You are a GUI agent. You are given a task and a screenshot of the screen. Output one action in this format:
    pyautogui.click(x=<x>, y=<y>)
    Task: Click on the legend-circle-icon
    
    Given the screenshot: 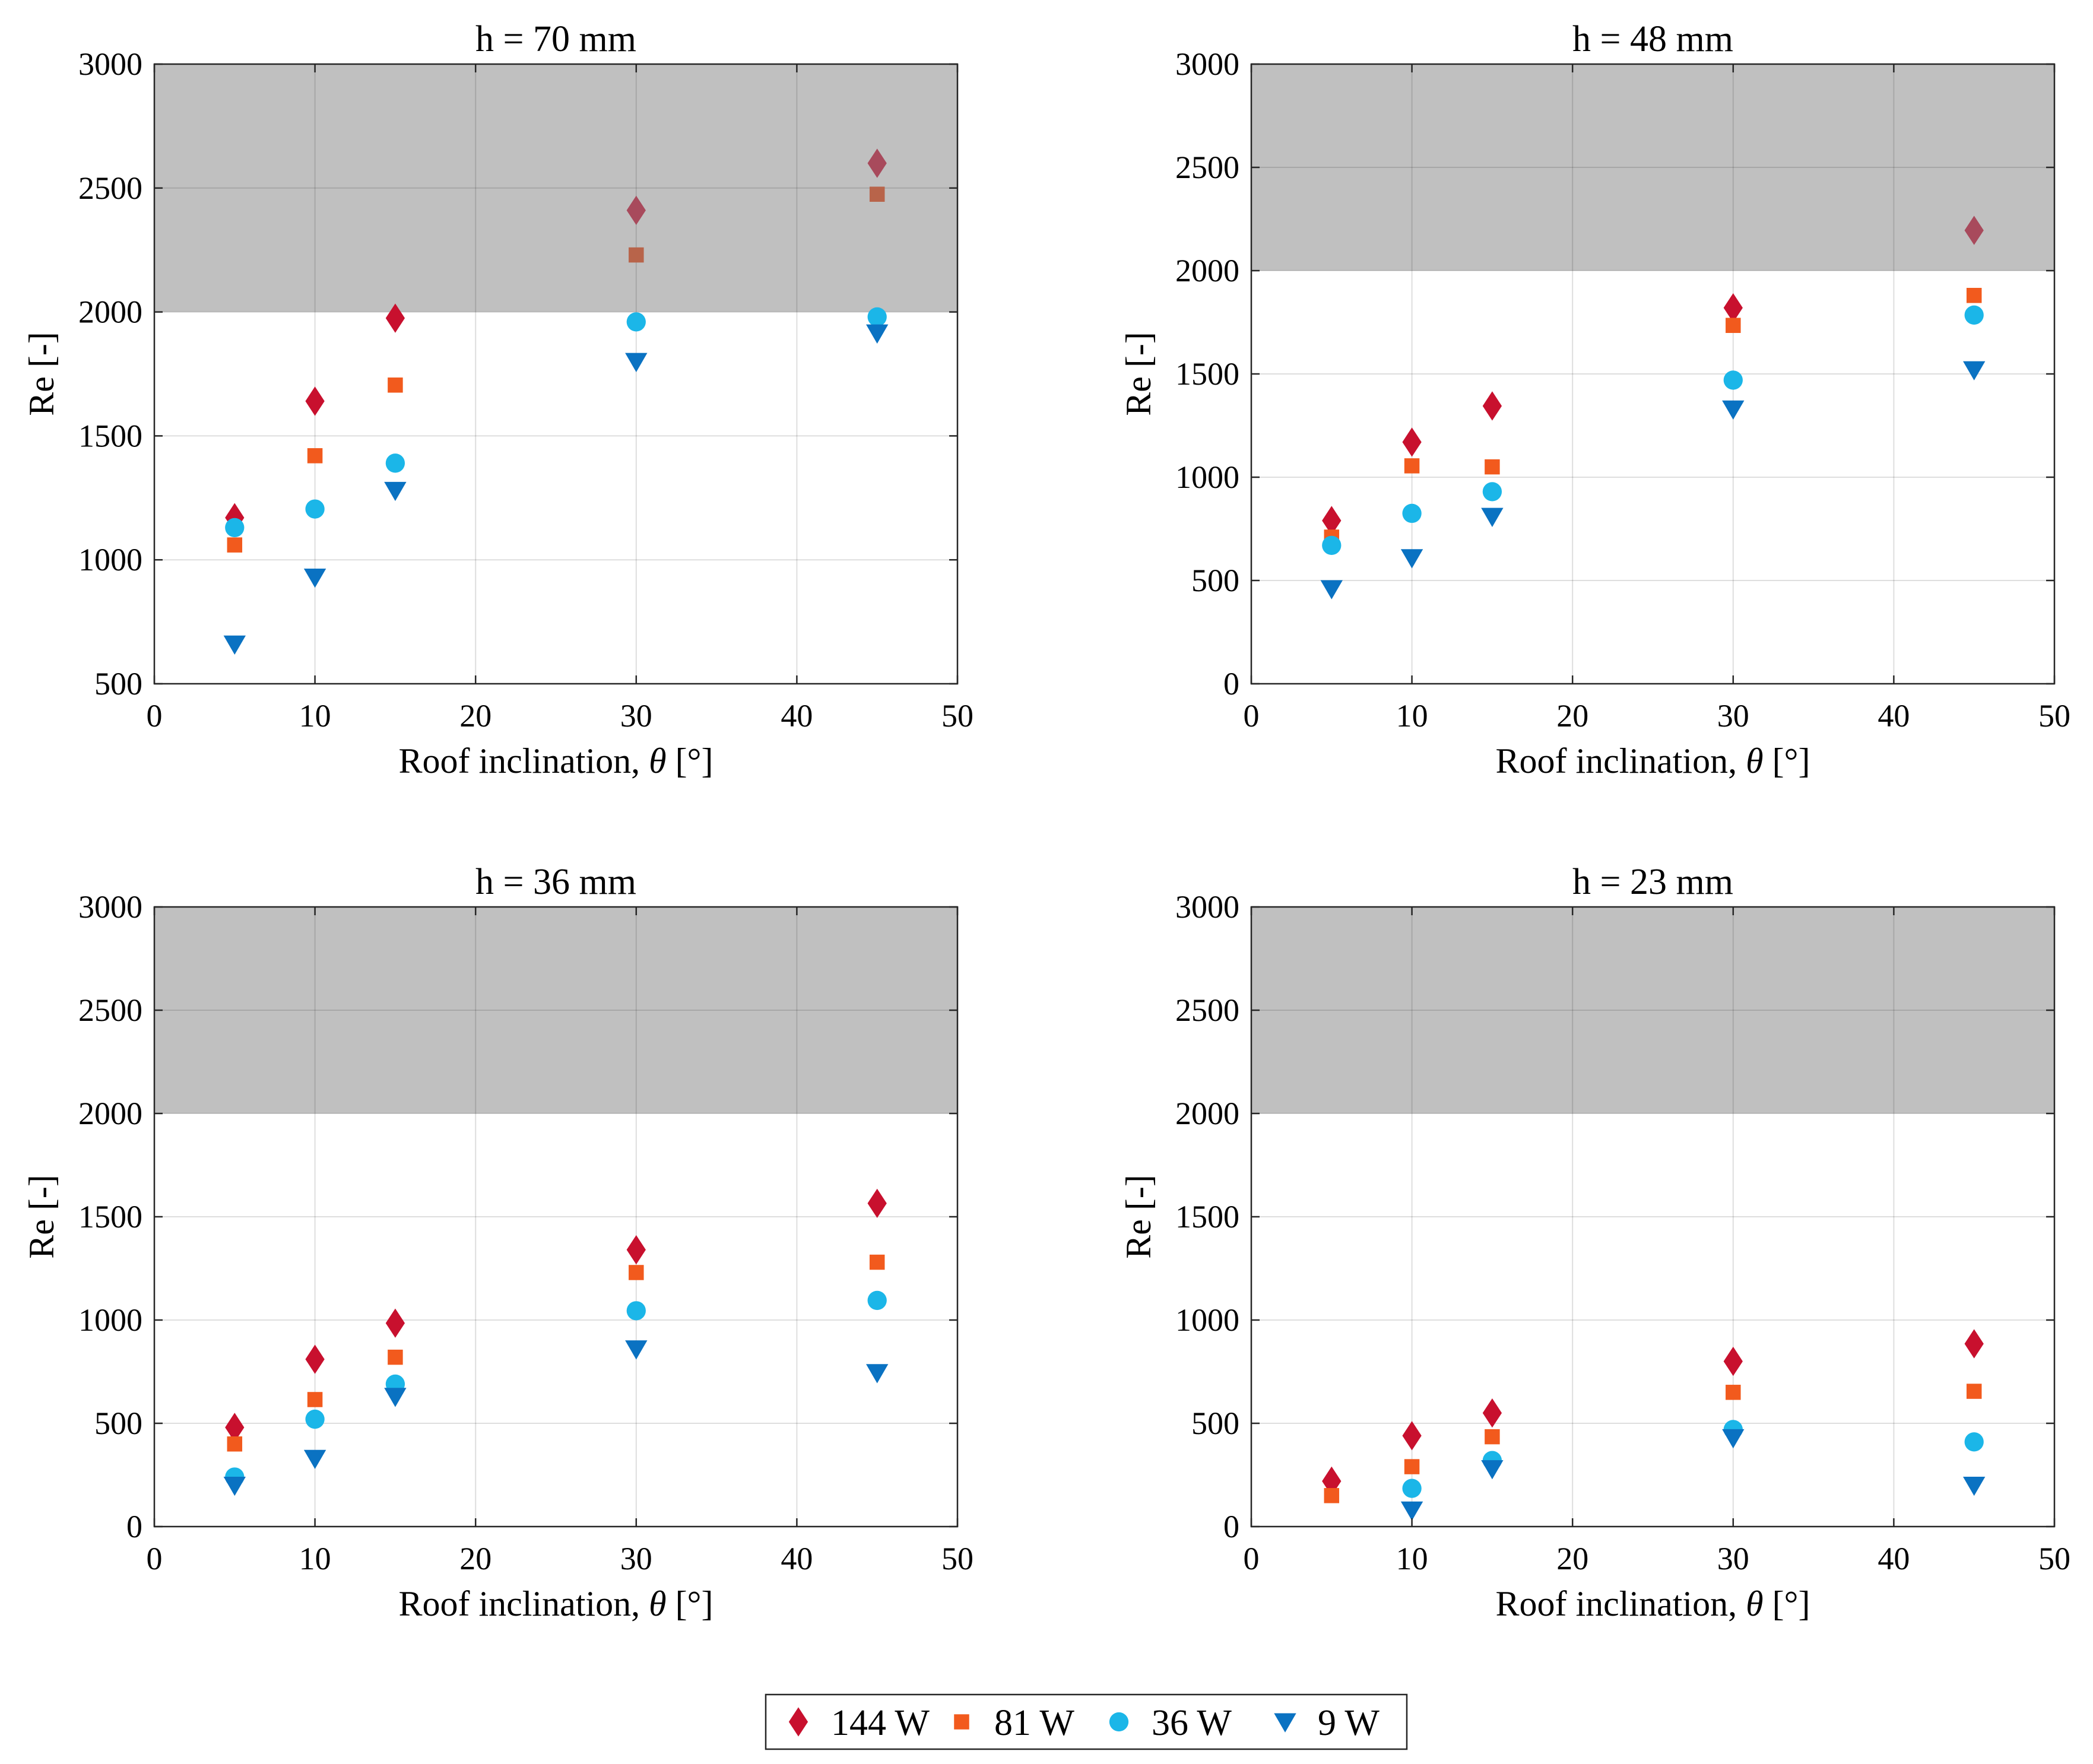 What is the action you would take?
    pyautogui.click(x=1119, y=1722)
    